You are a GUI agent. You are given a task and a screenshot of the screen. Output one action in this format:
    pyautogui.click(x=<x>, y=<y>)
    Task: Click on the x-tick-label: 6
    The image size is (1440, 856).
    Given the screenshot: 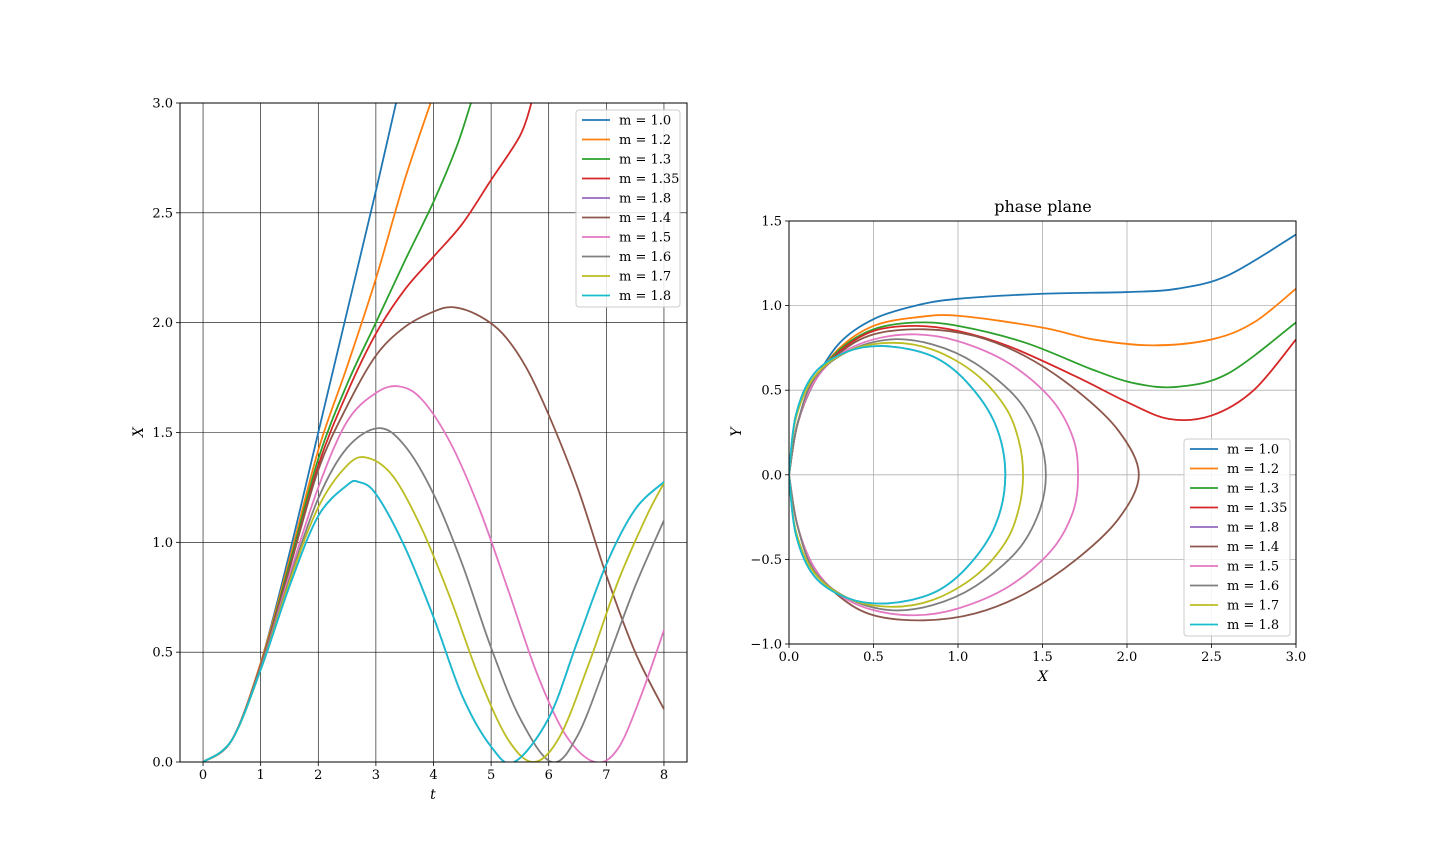 What is the action you would take?
    pyautogui.click(x=549, y=775)
    